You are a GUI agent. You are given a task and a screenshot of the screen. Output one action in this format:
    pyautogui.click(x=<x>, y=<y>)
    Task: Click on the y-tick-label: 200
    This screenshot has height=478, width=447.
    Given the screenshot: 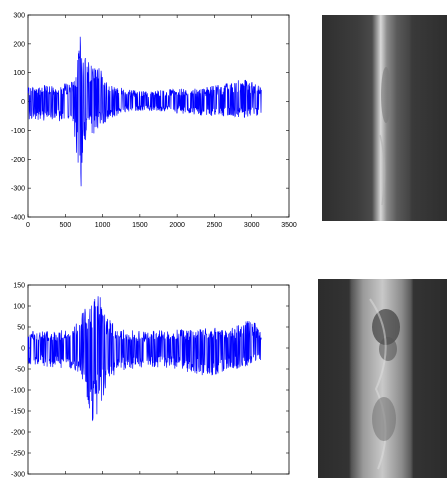 What is the action you would take?
    pyautogui.click(x=19, y=44)
    